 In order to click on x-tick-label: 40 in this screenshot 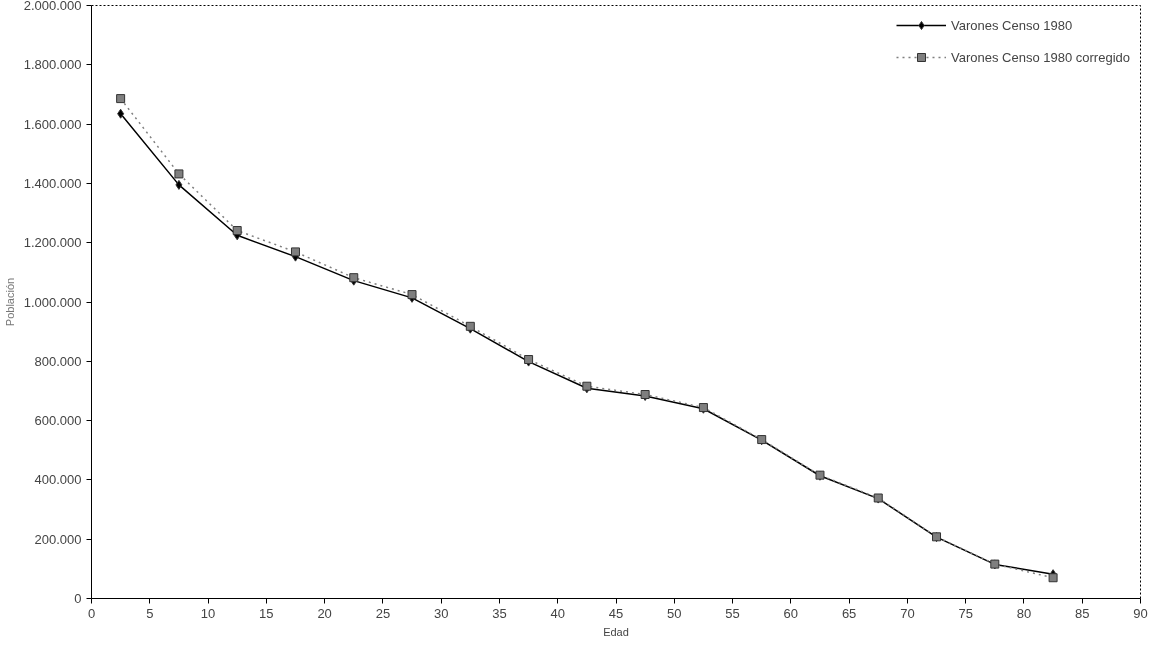, I will do `click(557, 613)`.